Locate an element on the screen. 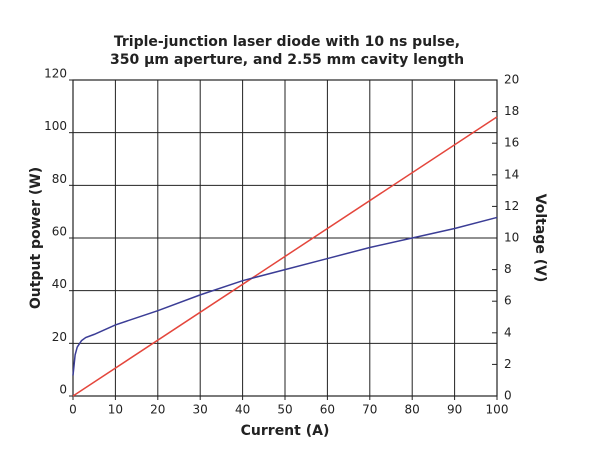 Image resolution: width=600 pixels, height=460 pixels. x-tick-label: 30 is located at coordinates (200, 410).